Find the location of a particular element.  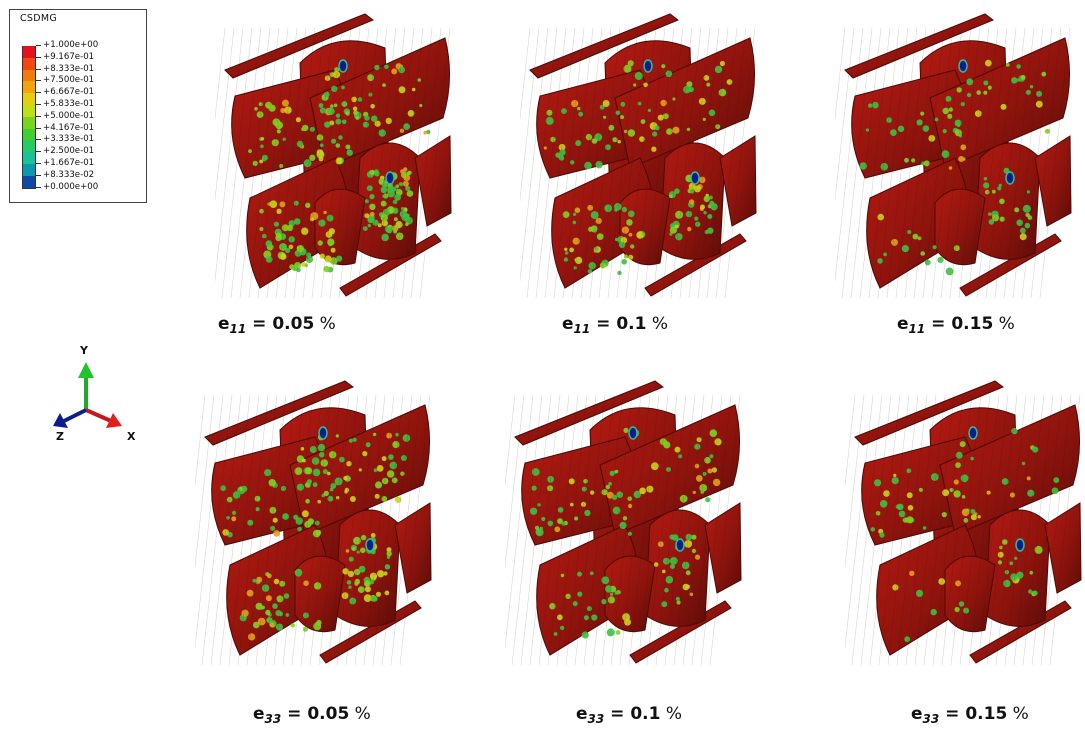

legend-entry: +5.000e-01 is located at coordinates (84, 120).